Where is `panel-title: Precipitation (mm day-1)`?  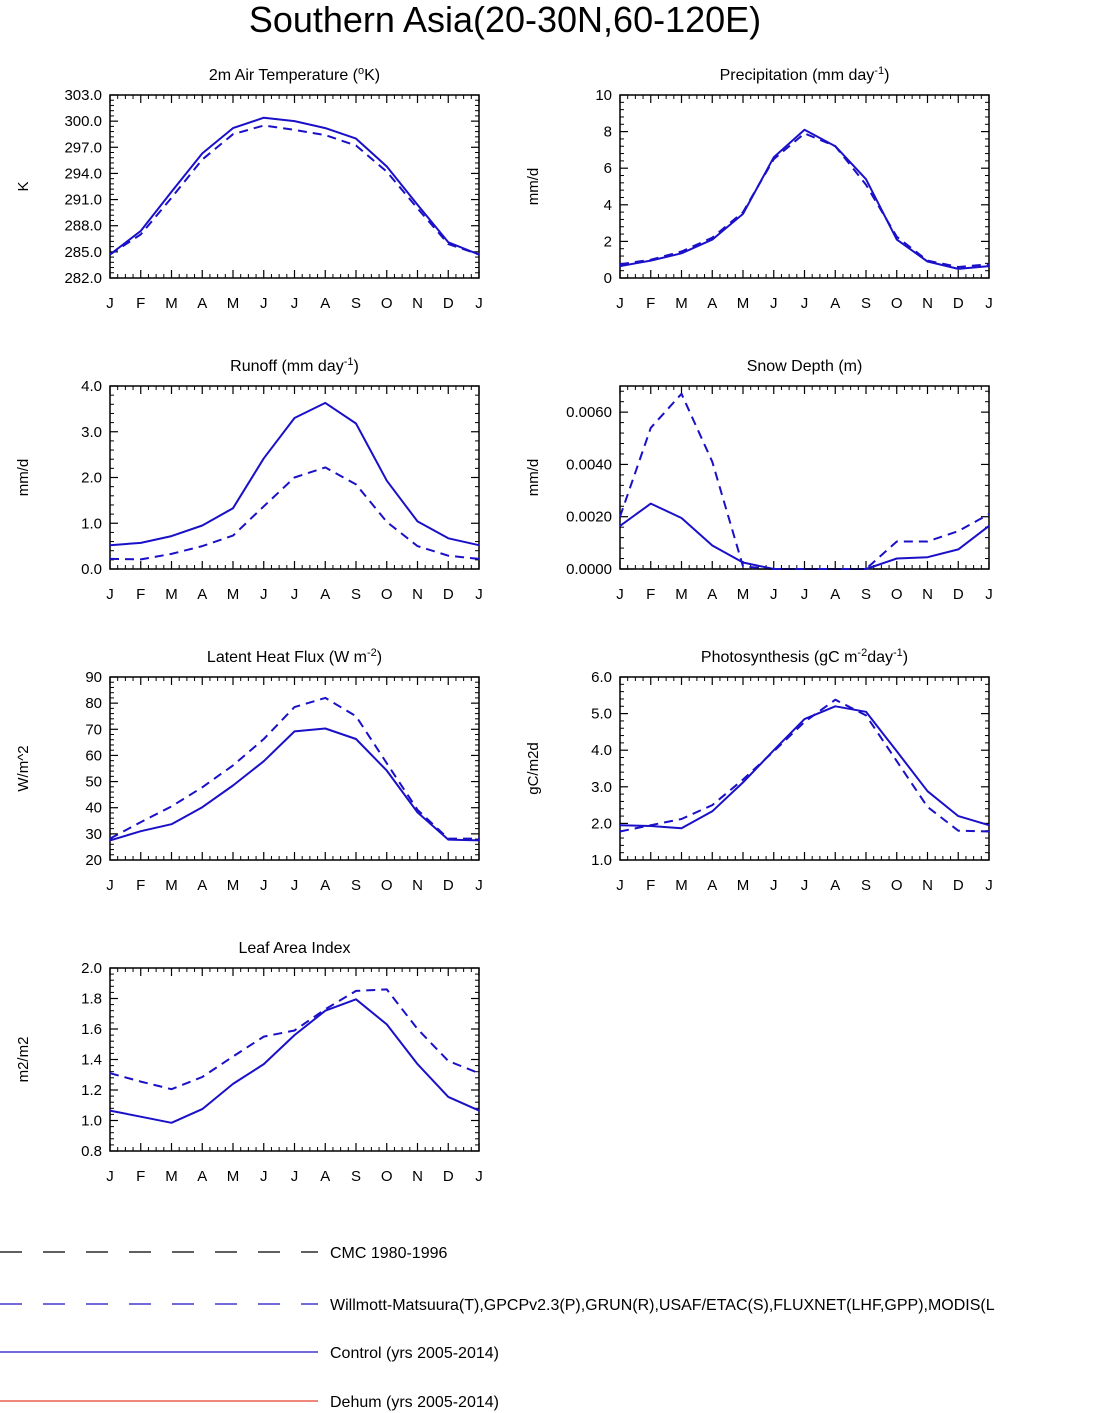 panel-title: Precipitation (mm day-1) is located at coordinates (805, 74).